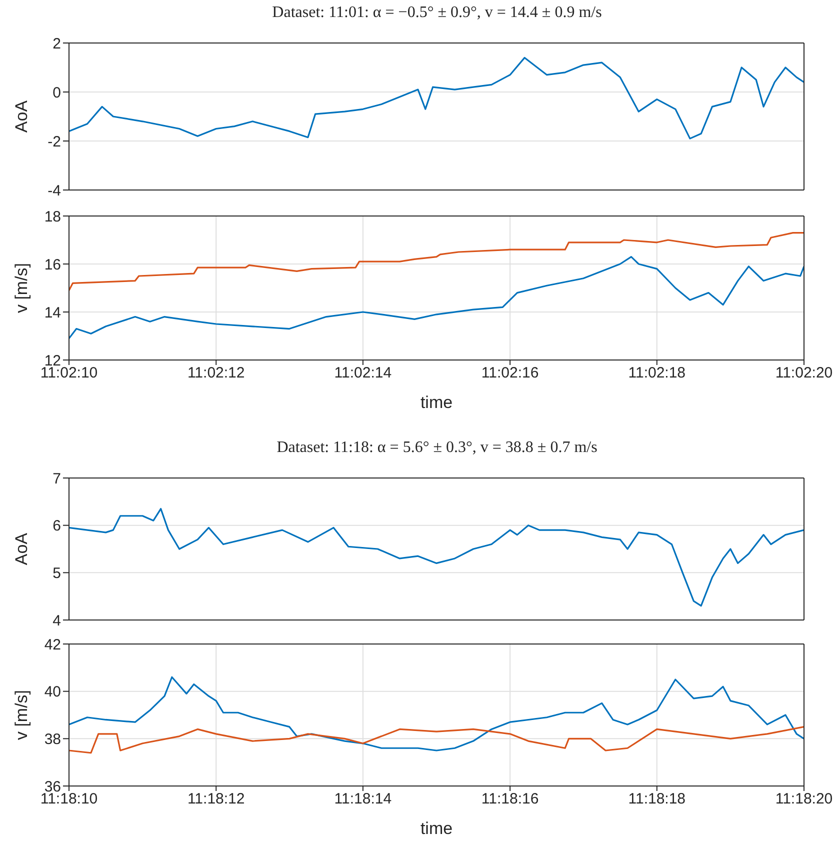 The image size is (840, 843). I want to click on y-tick-label: -2, so click(54, 141).